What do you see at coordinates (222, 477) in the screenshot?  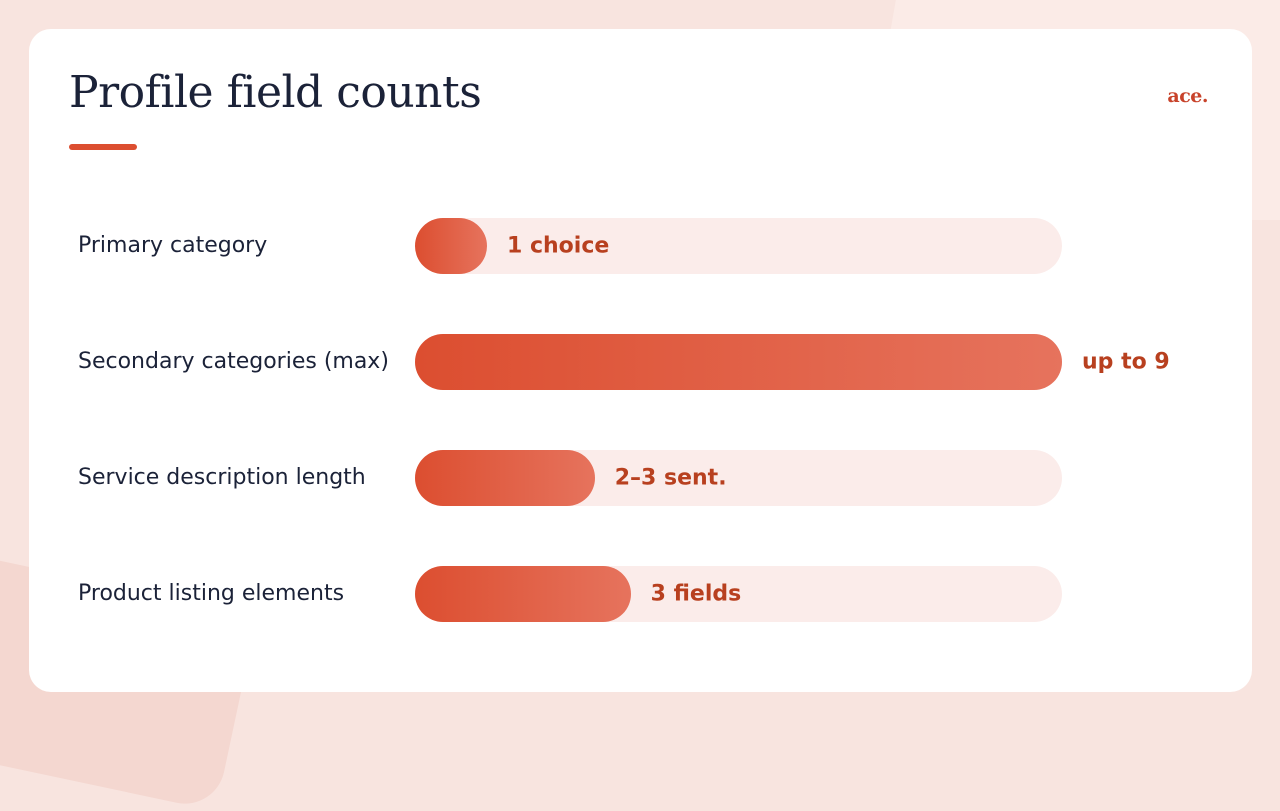 I see `category-label: Service description length` at bounding box center [222, 477].